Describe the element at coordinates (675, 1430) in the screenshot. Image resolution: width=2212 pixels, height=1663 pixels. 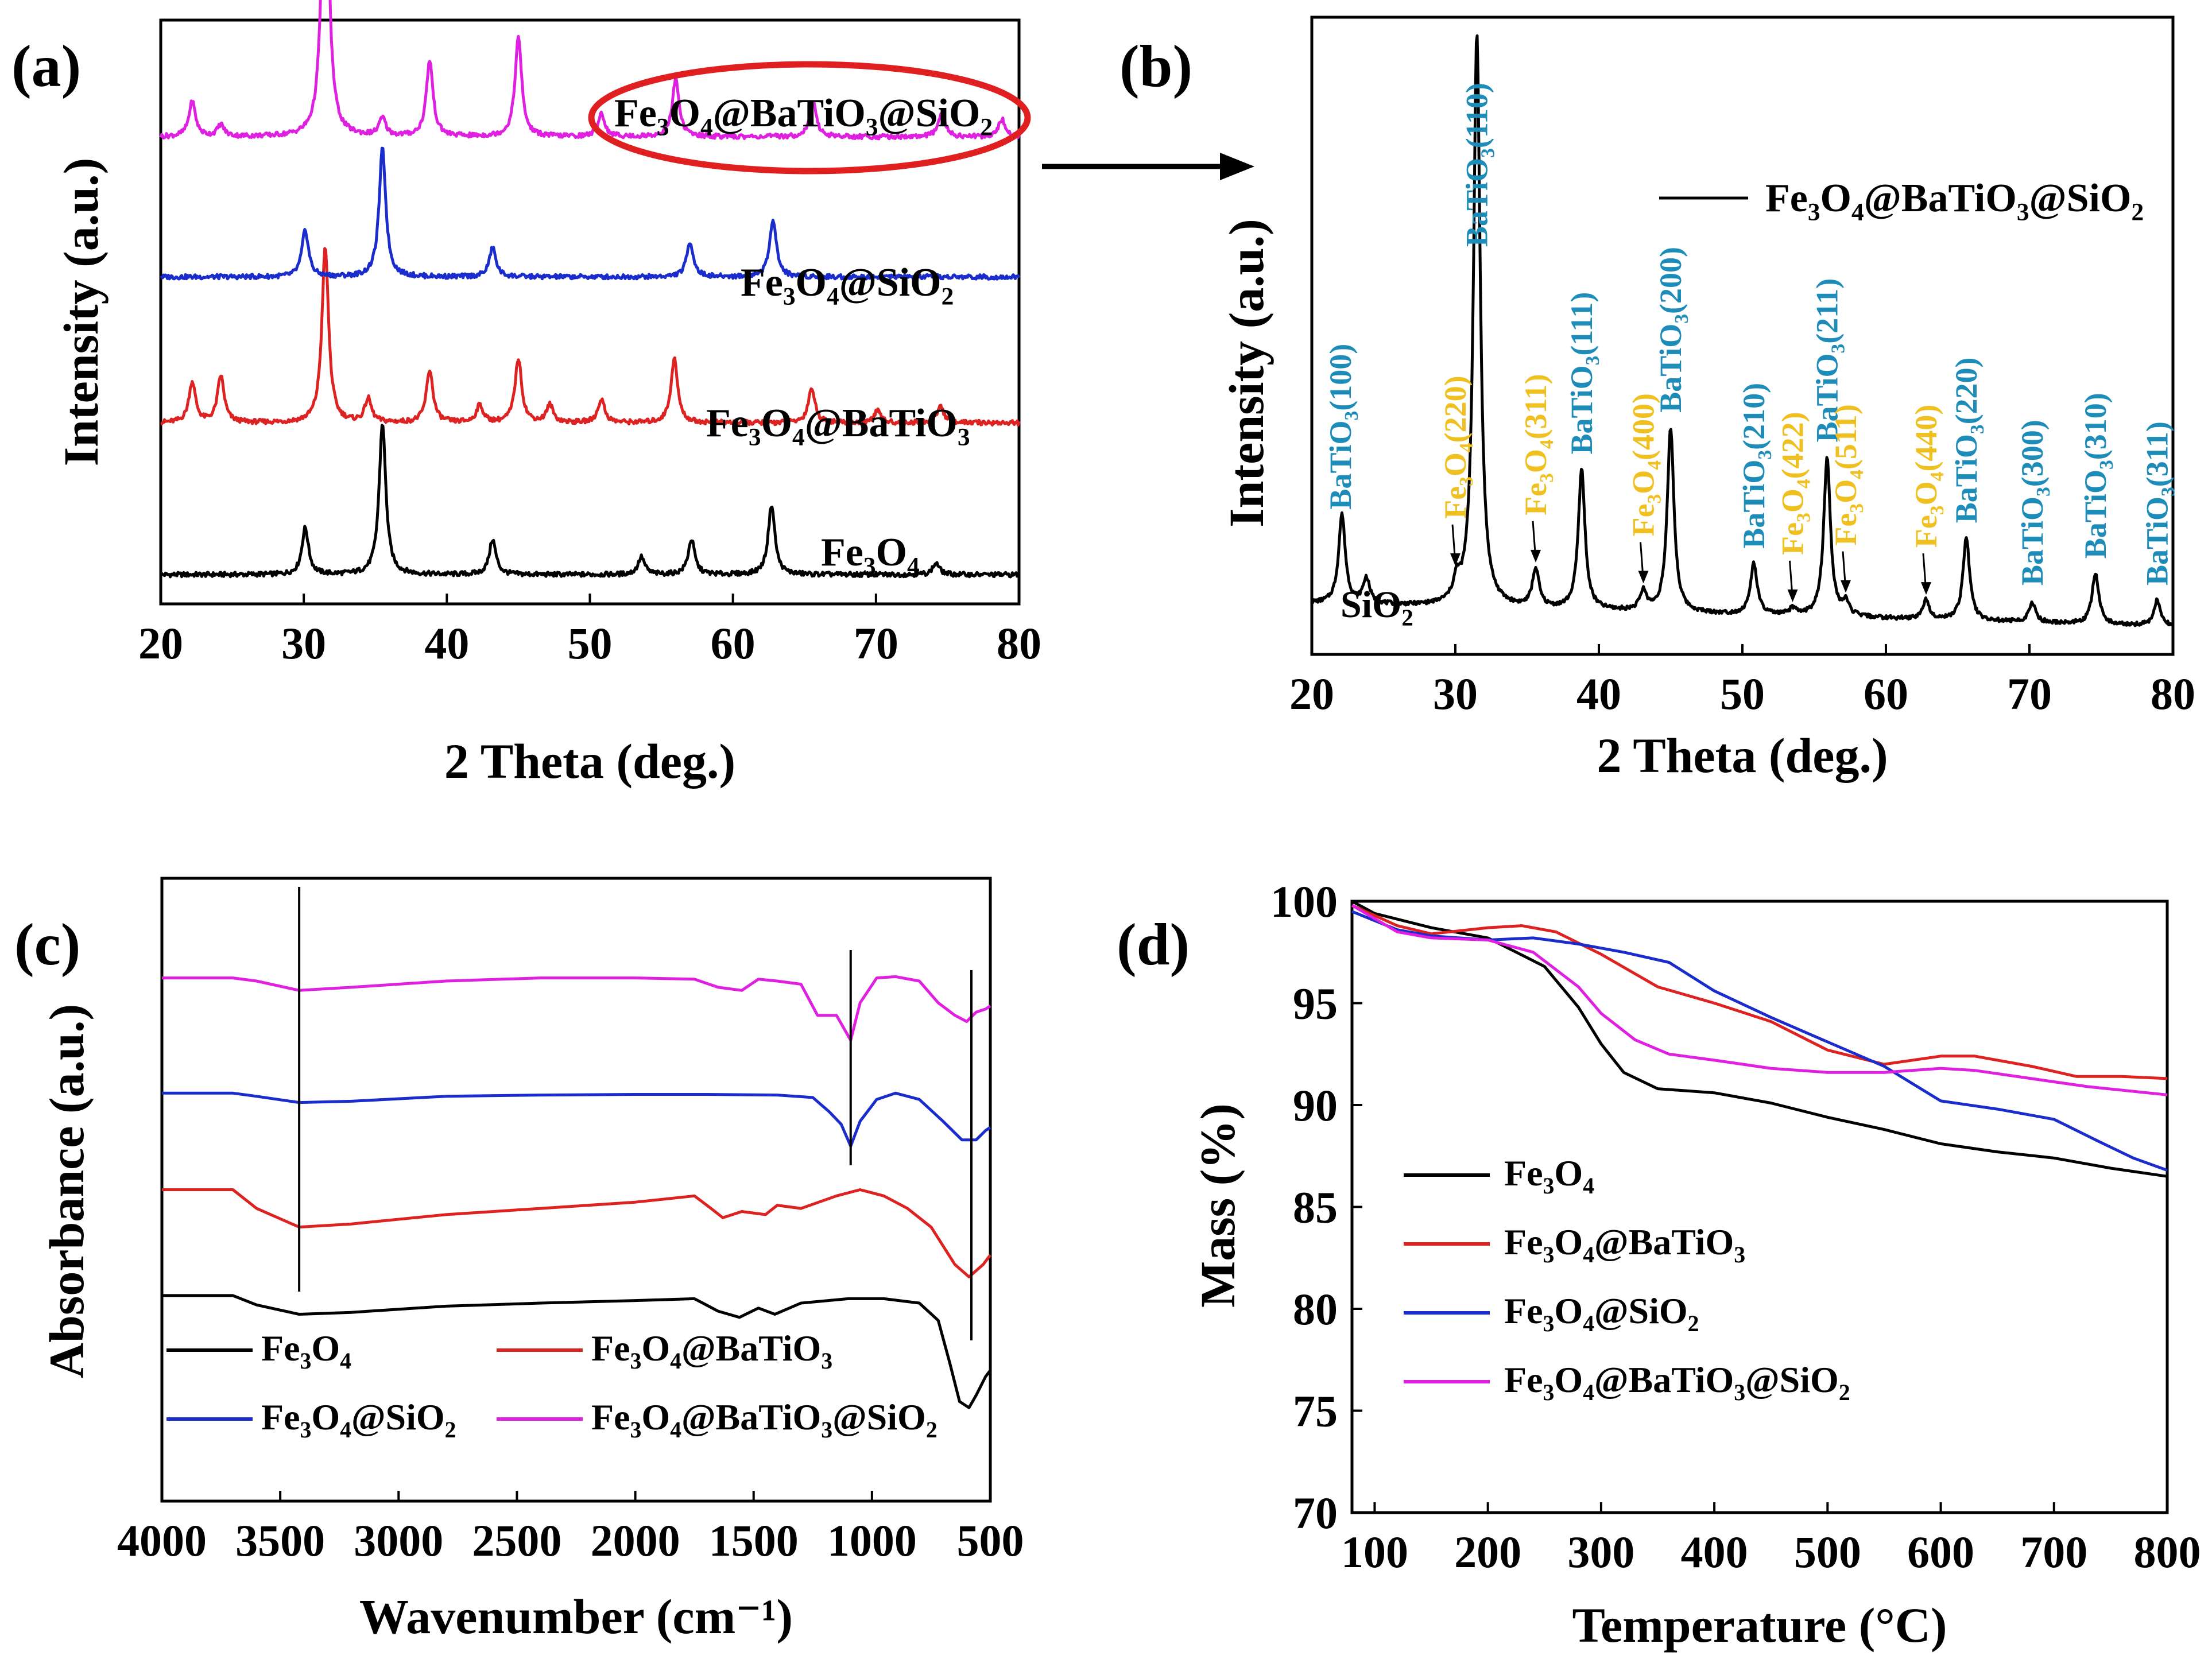
I see `legend-label-c-Fe3O4@BaTiO3@SiO2-part: 4` at that location.